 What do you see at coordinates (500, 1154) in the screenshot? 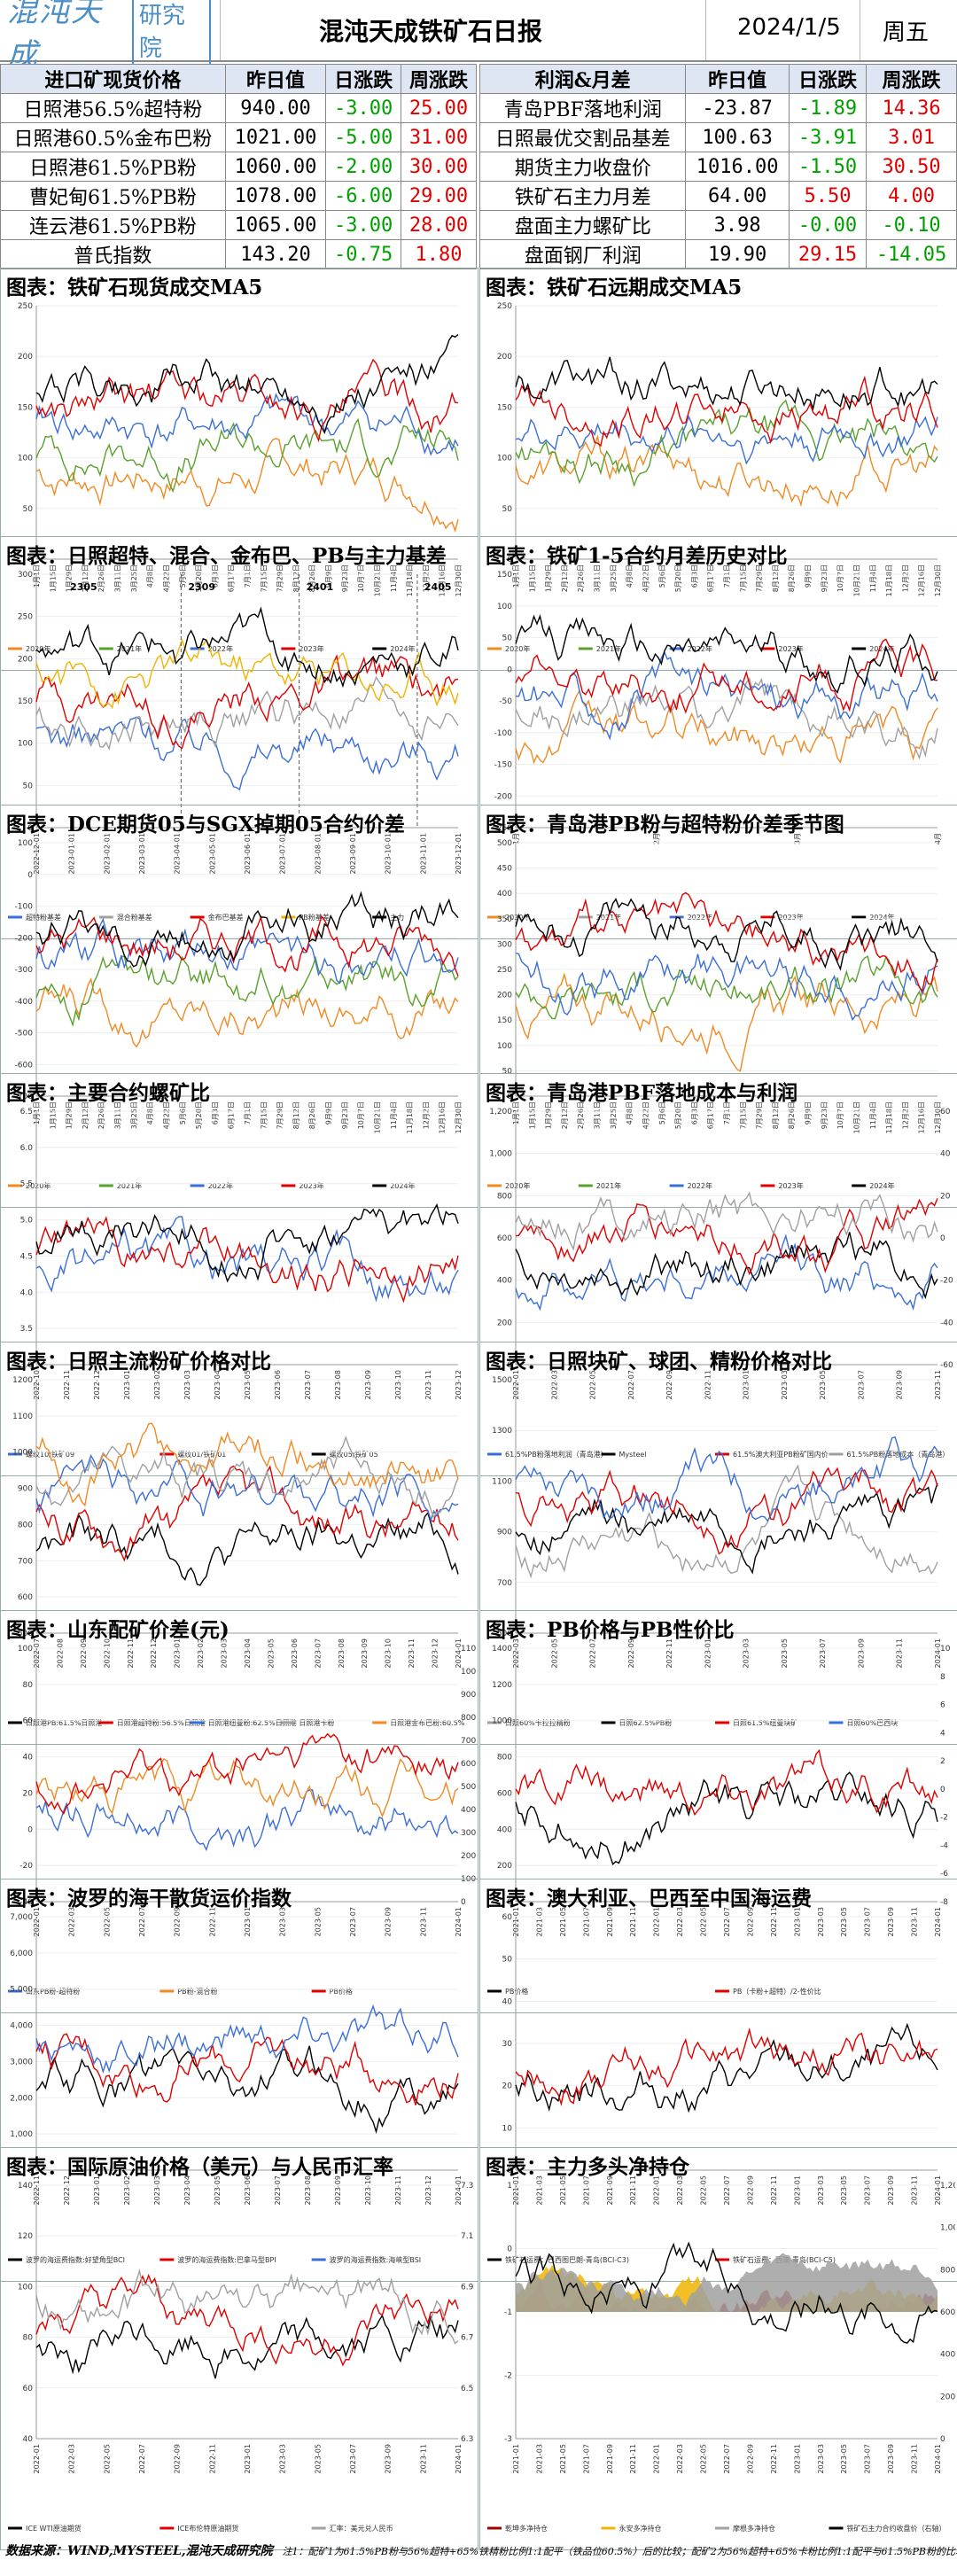
I see `y-tick-label: 1,000` at bounding box center [500, 1154].